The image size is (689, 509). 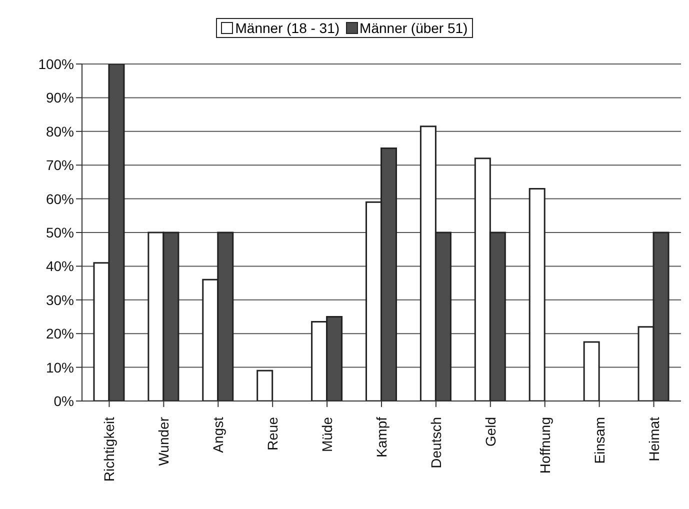 What do you see at coordinates (56, 64) in the screenshot?
I see `y-tick-label: 100%` at bounding box center [56, 64].